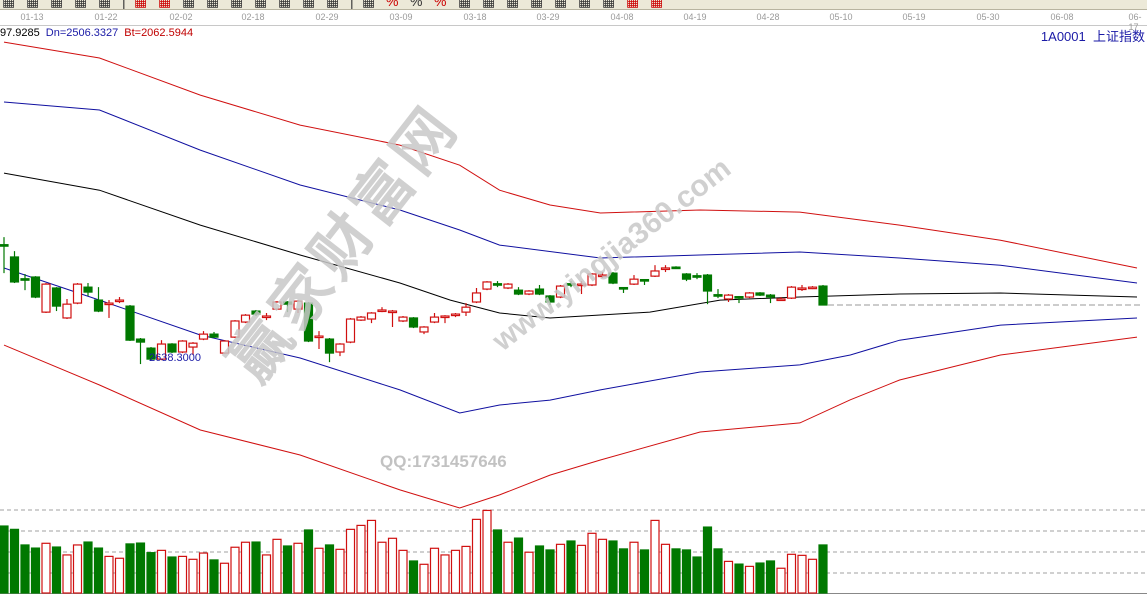 The image size is (1147, 595). Describe the element at coordinates (416, 4) in the screenshot. I see `fraction-icon: %` at that location.